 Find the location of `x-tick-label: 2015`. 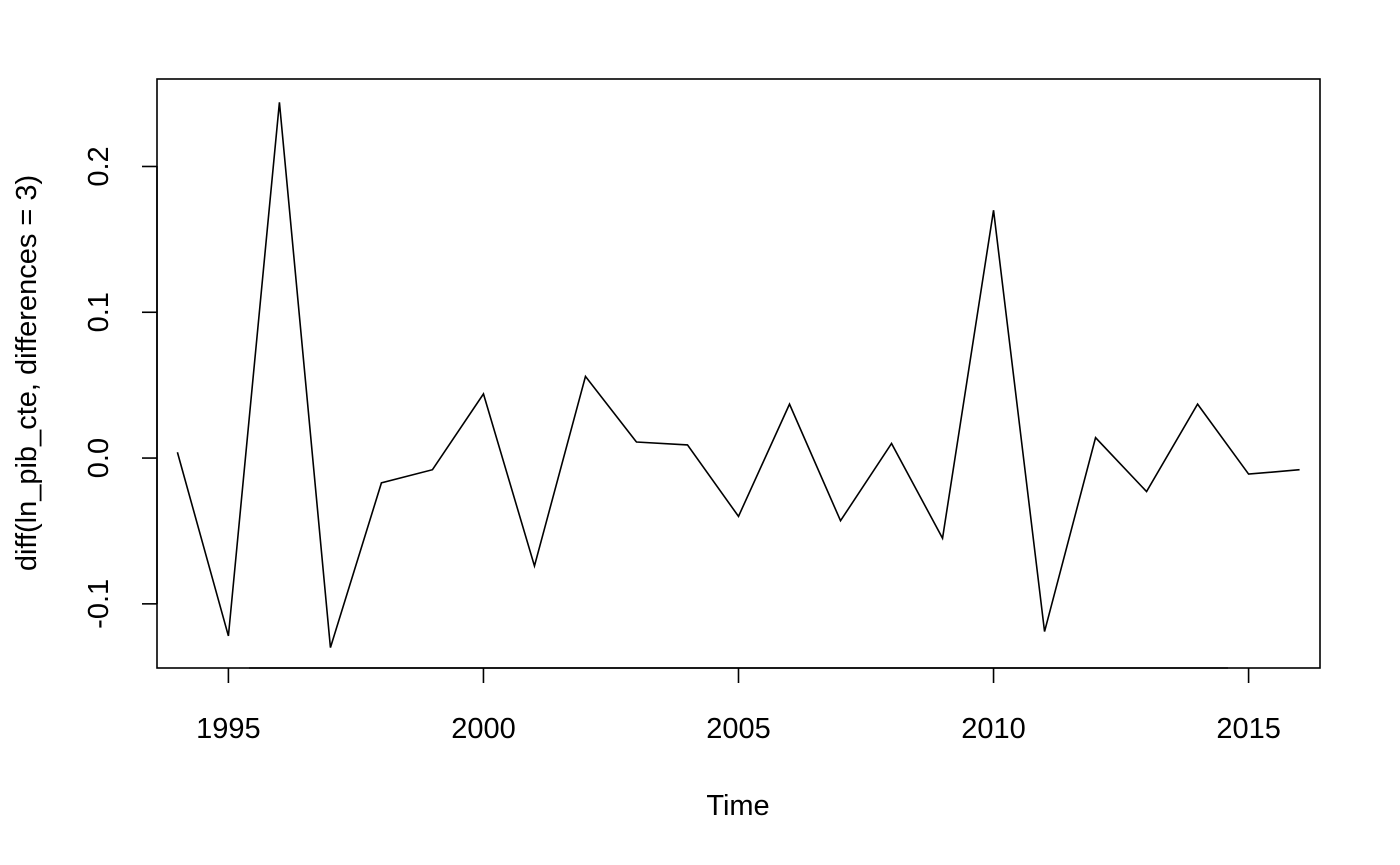

x-tick-label: 2015 is located at coordinates (1248, 729).